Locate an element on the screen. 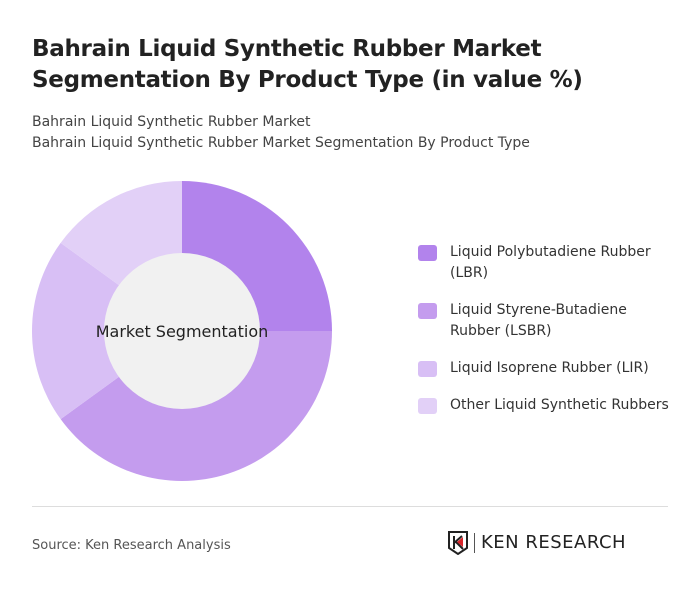 The image size is (700, 591). legend-label: Liquid Styrene-Butadiene Rubber (LSBR) is located at coordinates (538, 320).